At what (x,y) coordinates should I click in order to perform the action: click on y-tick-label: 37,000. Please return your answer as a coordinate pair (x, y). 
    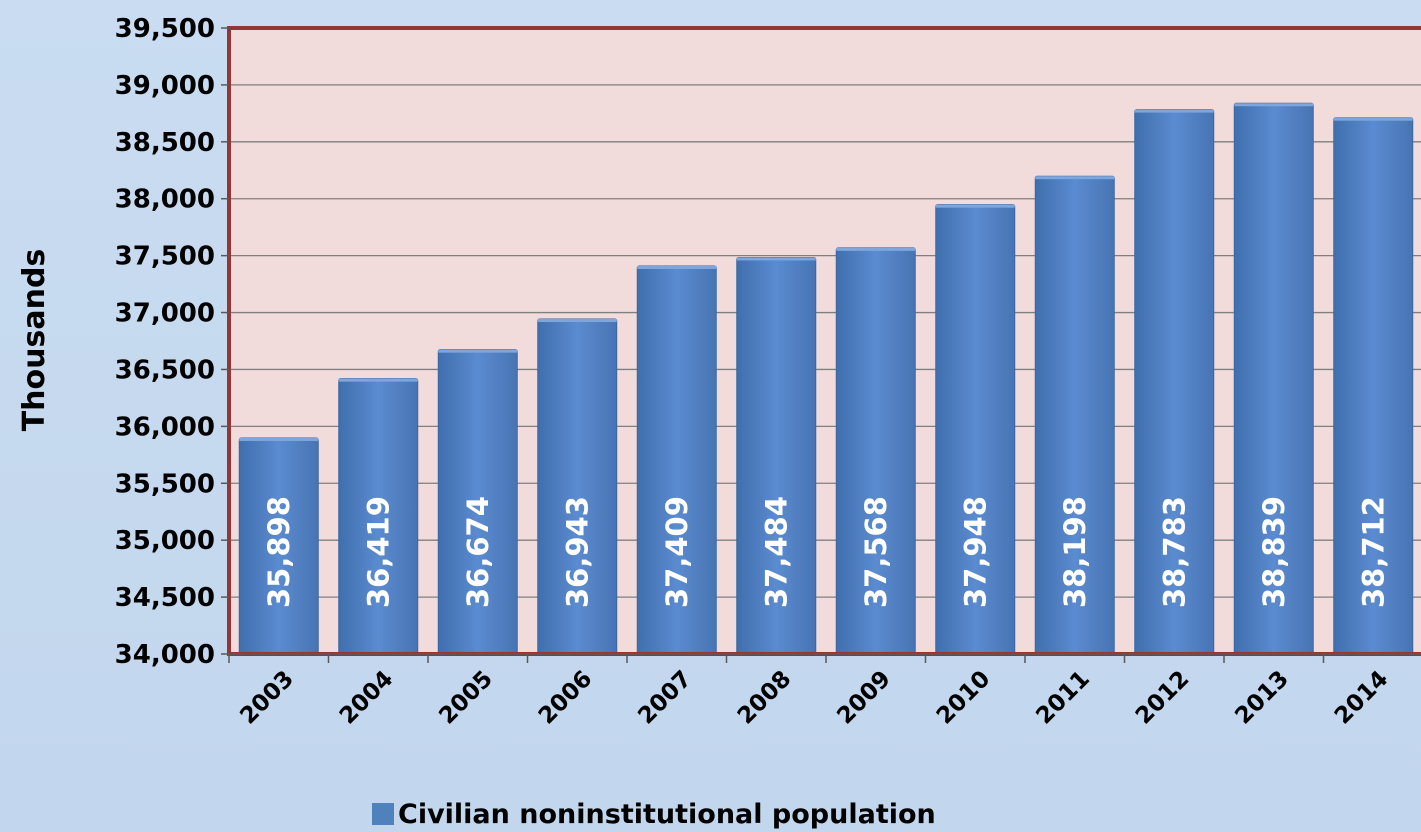
    Looking at the image, I should click on (165, 314).